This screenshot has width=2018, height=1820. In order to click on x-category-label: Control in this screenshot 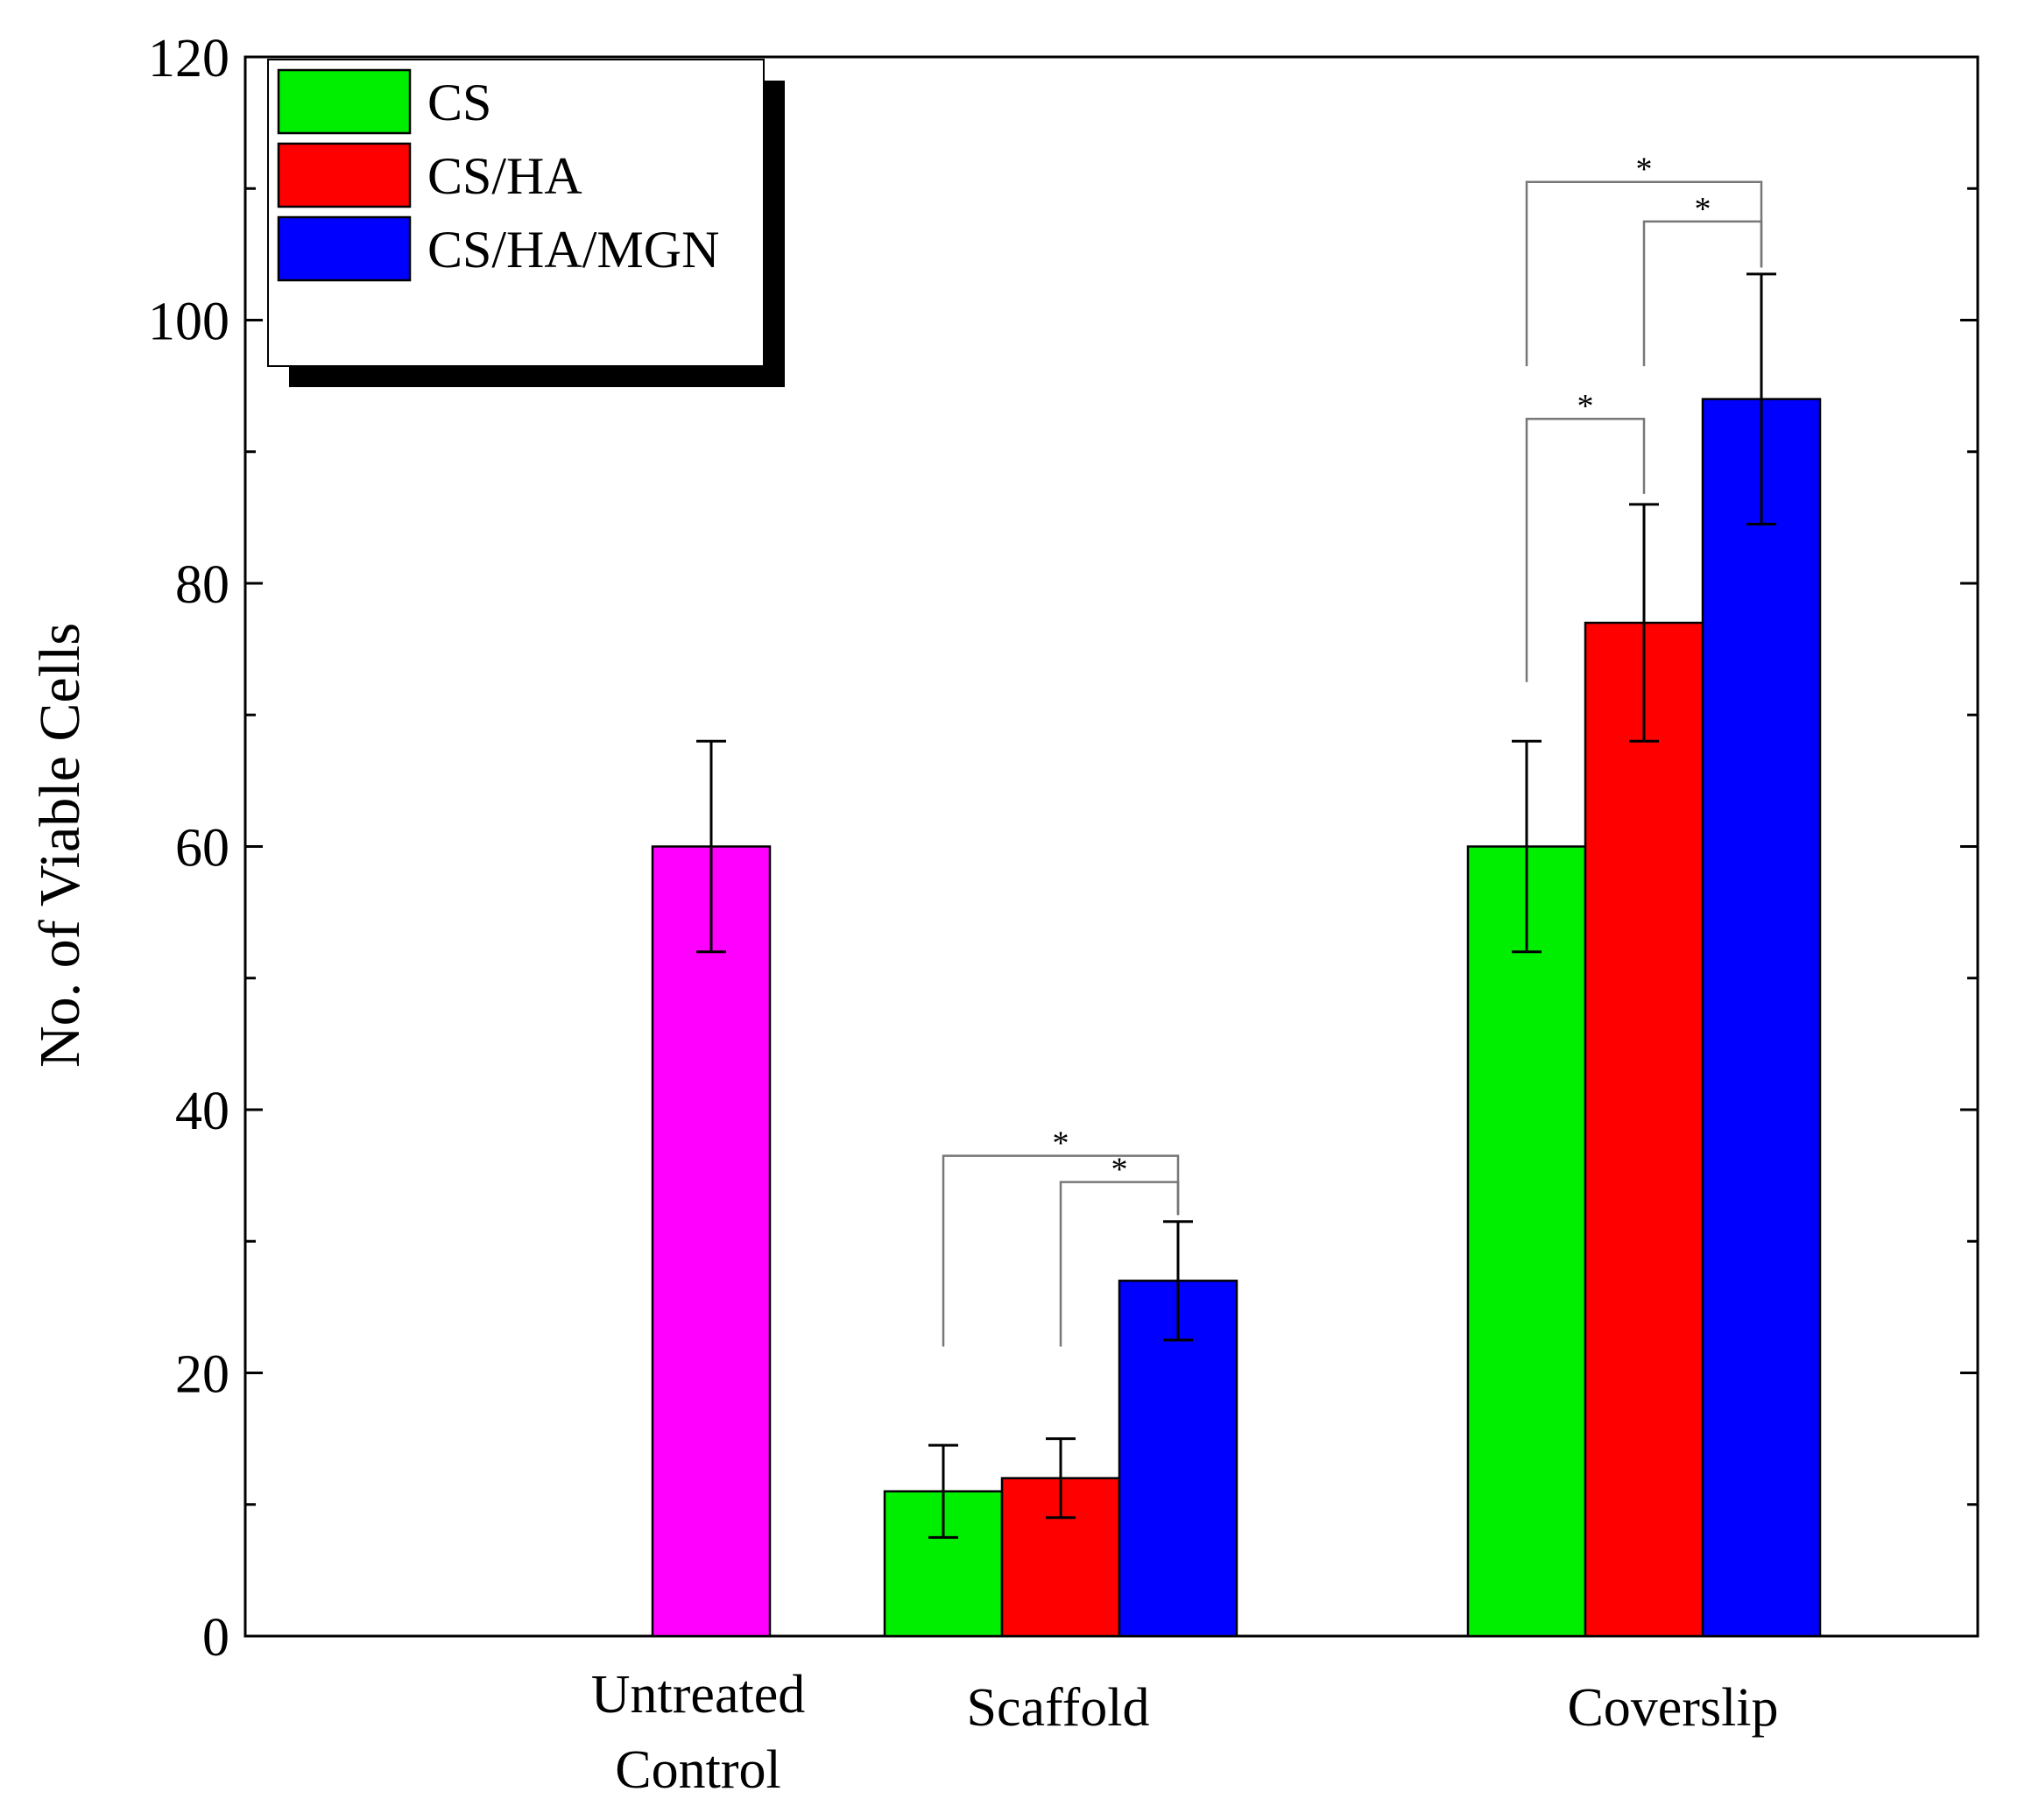, I will do `click(697, 1770)`.